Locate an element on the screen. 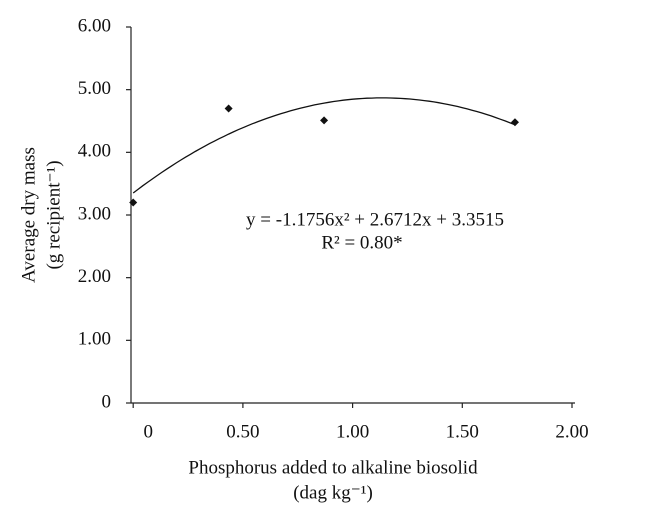 The width and height of the screenshot is (657, 505). x-tick-label: 0 is located at coordinates (148, 431).